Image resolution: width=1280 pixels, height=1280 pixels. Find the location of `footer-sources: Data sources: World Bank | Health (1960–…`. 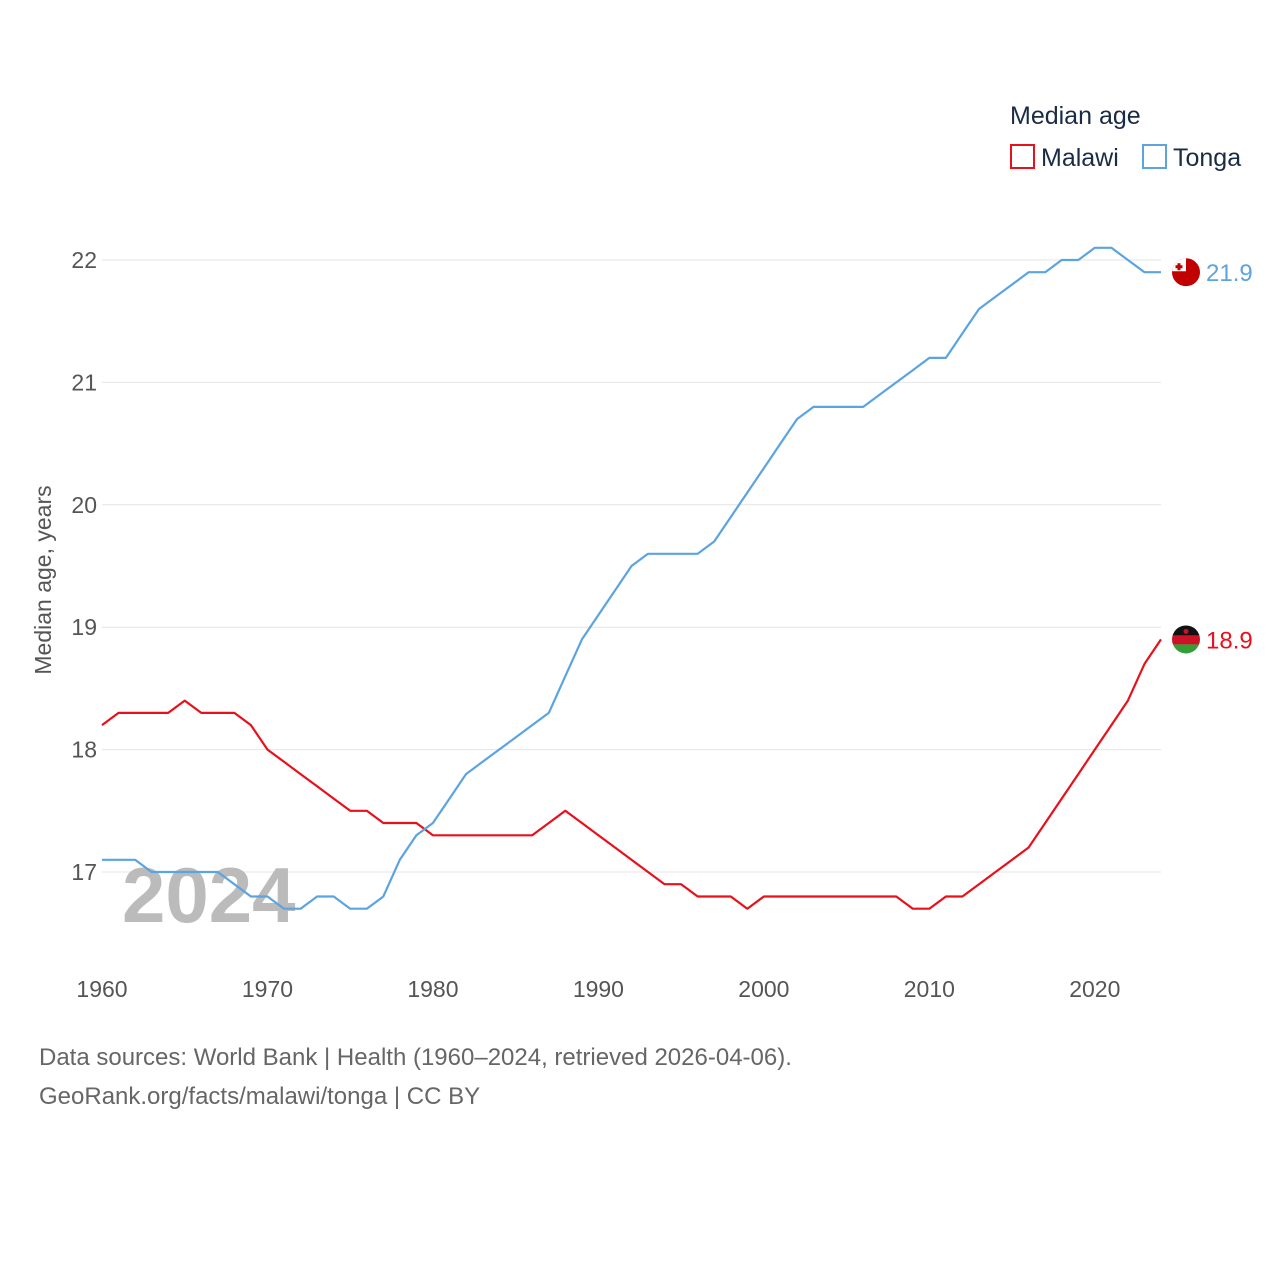

footer-sources: Data sources: World Bank | Health (1960–… is located at coordinates (415, 1057).